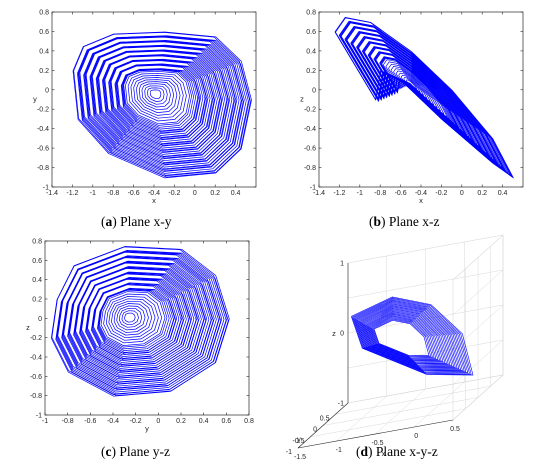  I want to click on x-tick-label: -0.4, so click(154, 193).